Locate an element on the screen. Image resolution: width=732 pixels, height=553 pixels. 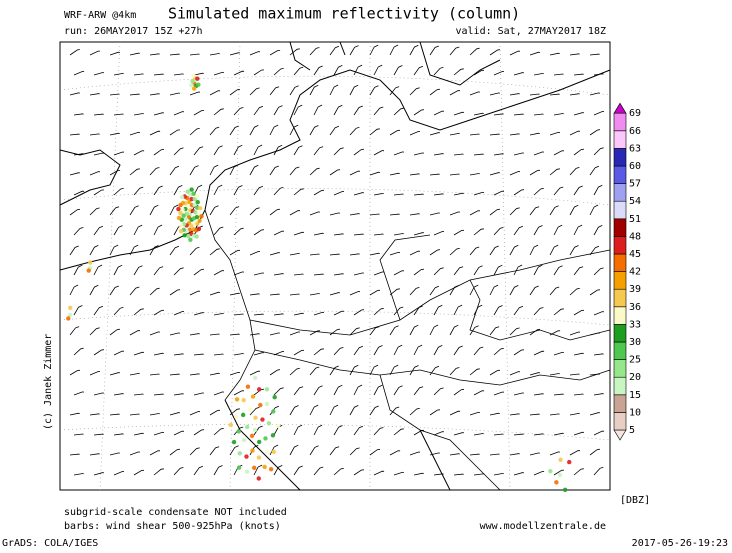
colorbar-label: 5 is located at coordinates (632, 430).